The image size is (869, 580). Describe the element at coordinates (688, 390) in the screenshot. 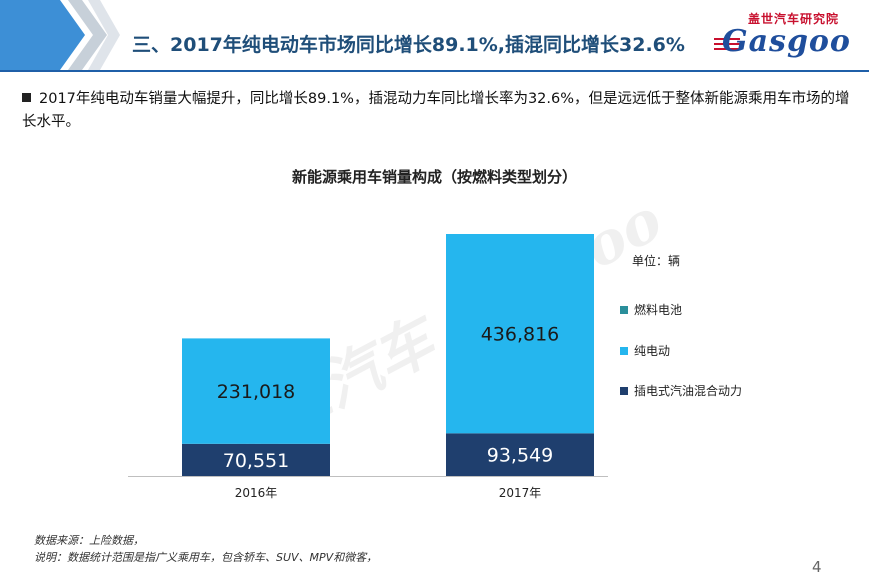

I see `legend-label-2: 插电式汽油混合动力` at that location.